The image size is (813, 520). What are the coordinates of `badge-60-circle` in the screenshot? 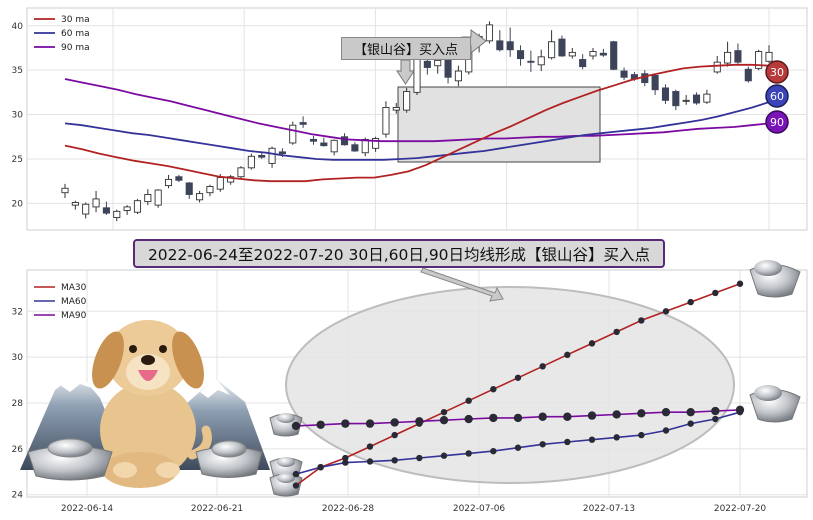 It's located at (777, 96).